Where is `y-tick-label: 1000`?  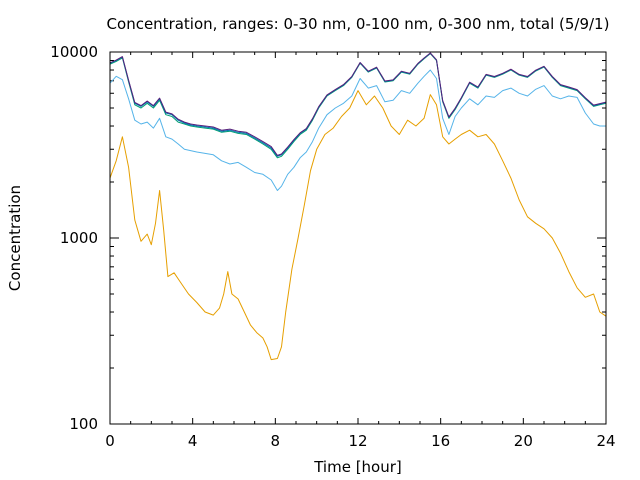
y-tick-label: 1000 is located at coordinates (79, 238).